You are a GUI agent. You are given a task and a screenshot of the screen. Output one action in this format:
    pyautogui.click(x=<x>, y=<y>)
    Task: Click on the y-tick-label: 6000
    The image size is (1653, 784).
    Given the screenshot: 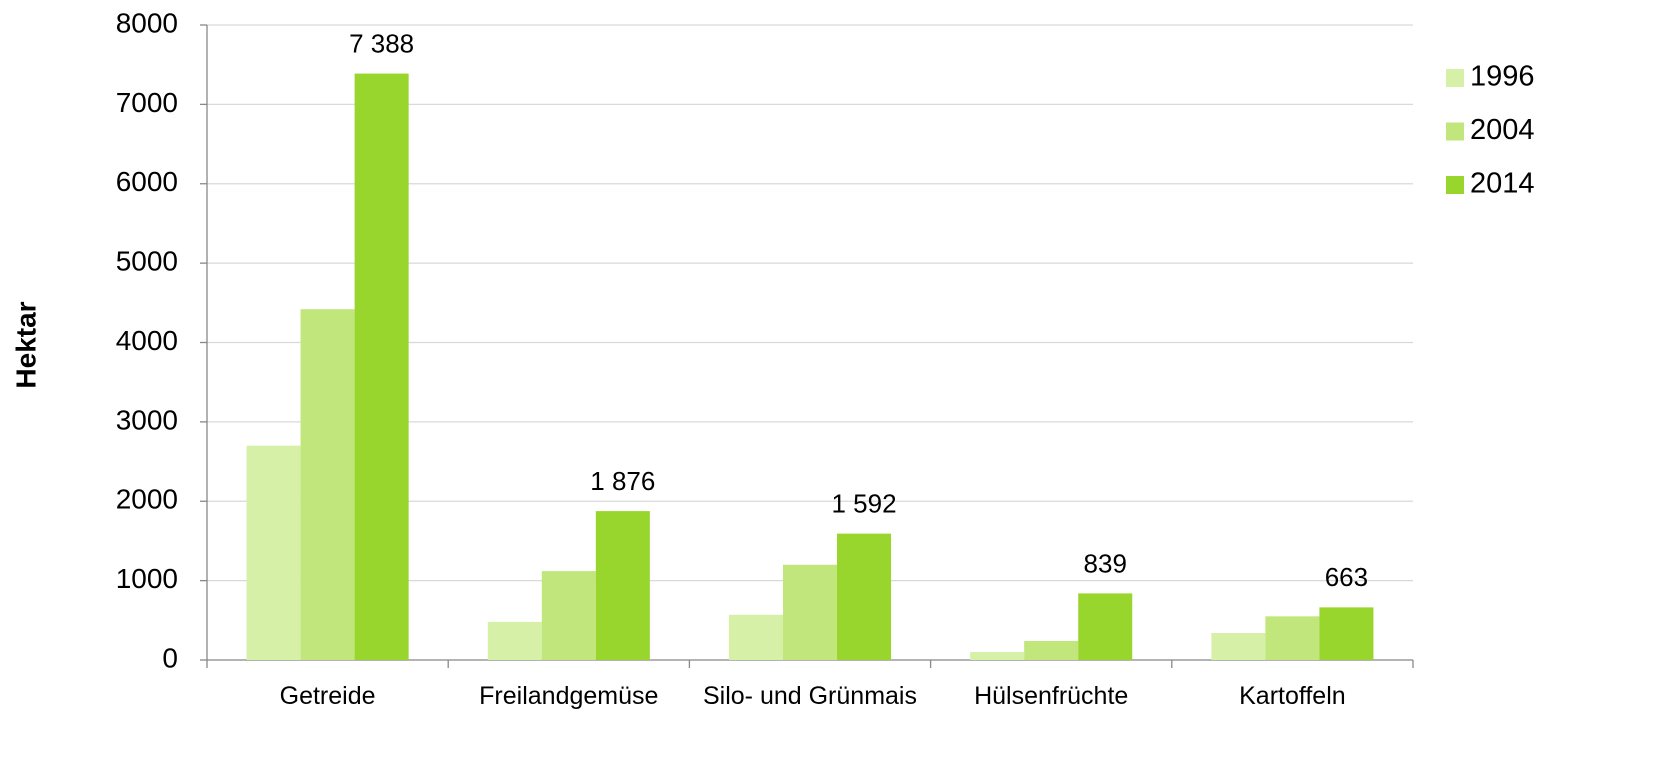 What is the action you would take?
    pyautogui.click(x=147, y=181)
    